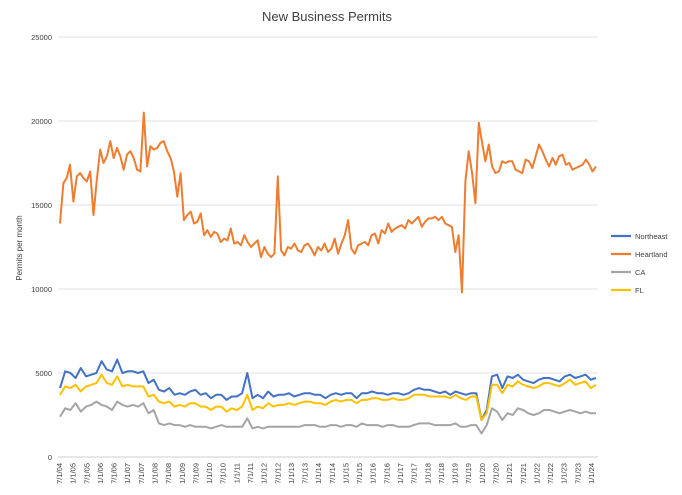 This screenshot has width=682, height=495. I want to click on x-tick-label: 1/1/16, so click(373, 473).